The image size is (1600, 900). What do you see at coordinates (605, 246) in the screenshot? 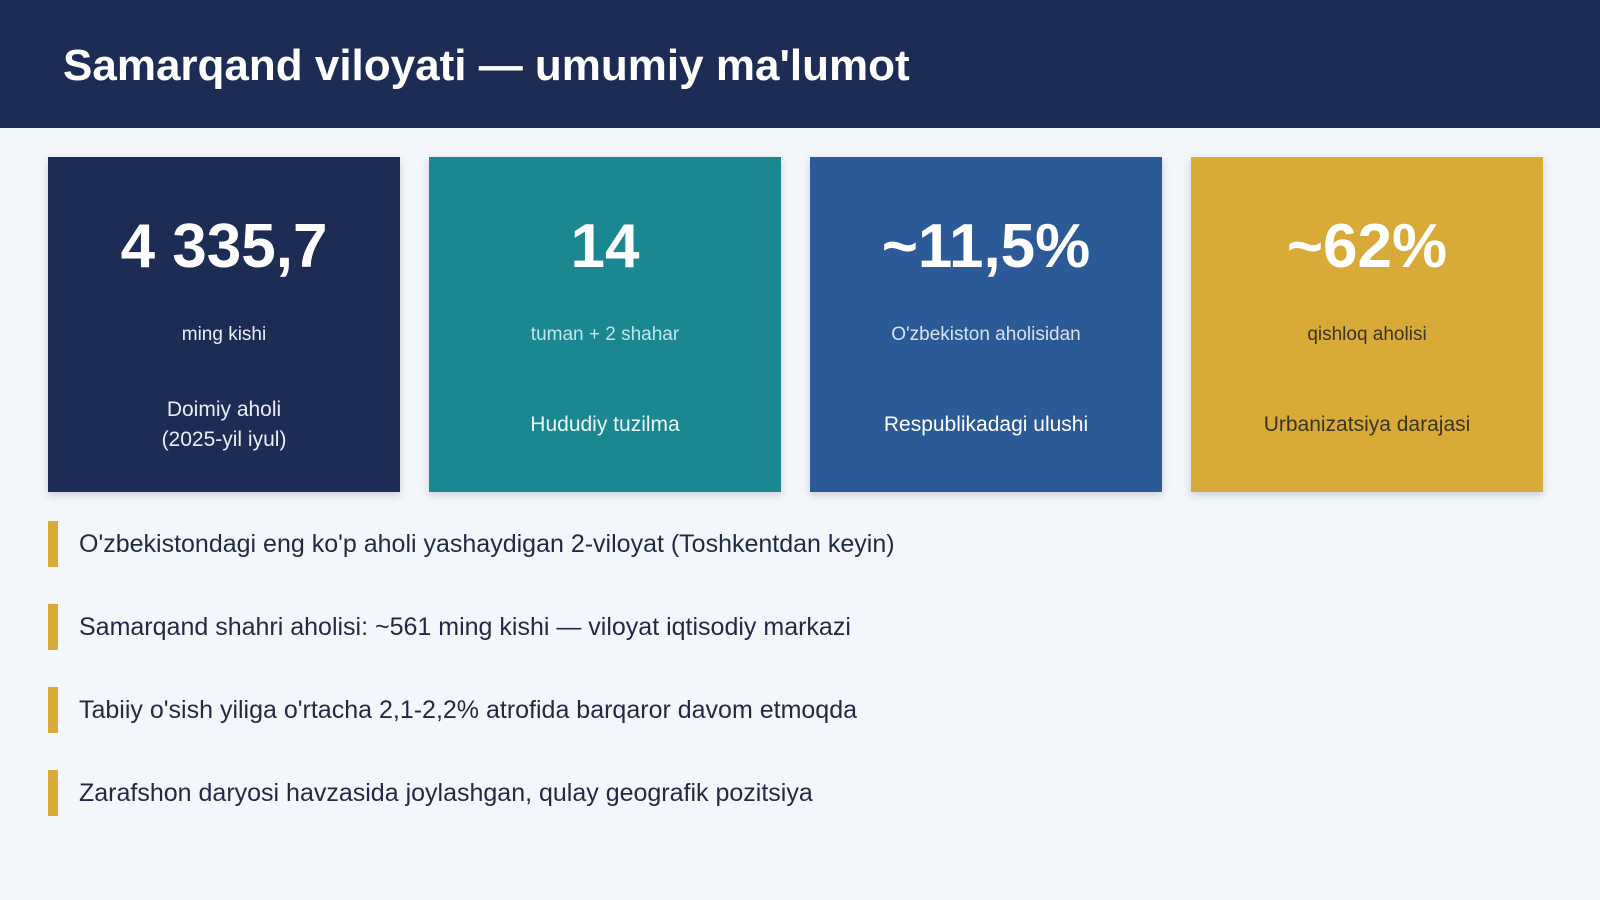
I see `stat-value: 14` at bounding box center [605, 246].